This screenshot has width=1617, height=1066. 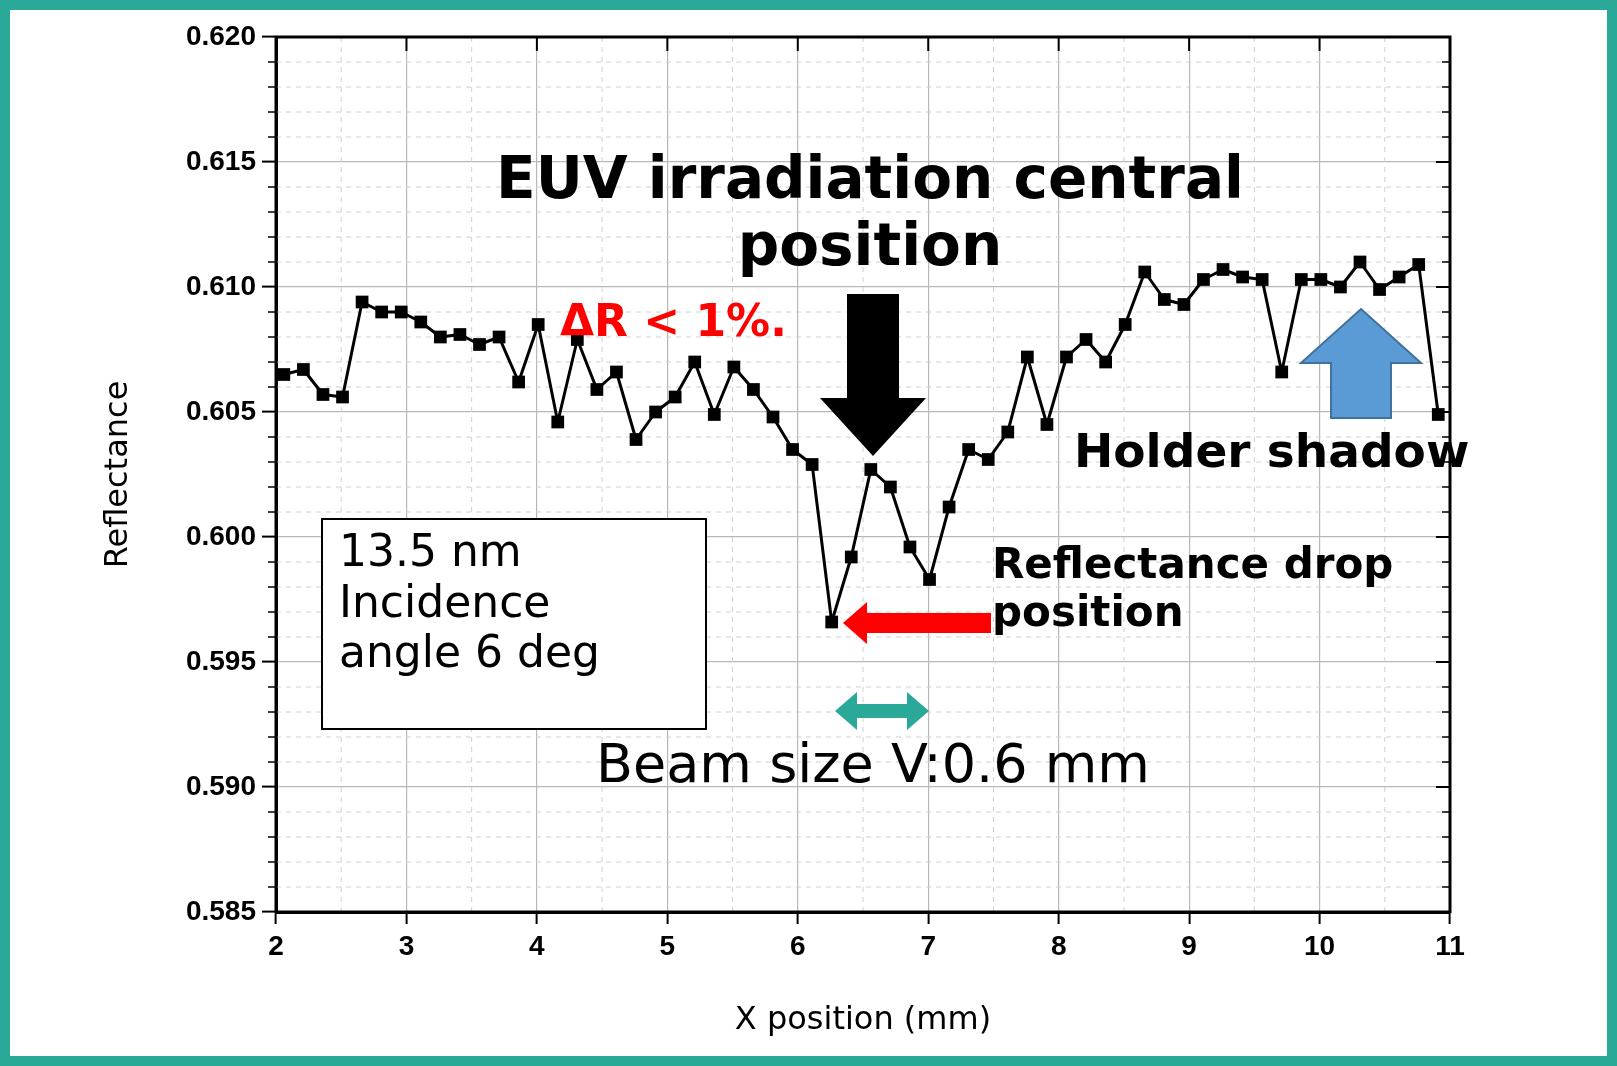 I want to click on y-tick-label: 0.610, so click(x=220, y=285).